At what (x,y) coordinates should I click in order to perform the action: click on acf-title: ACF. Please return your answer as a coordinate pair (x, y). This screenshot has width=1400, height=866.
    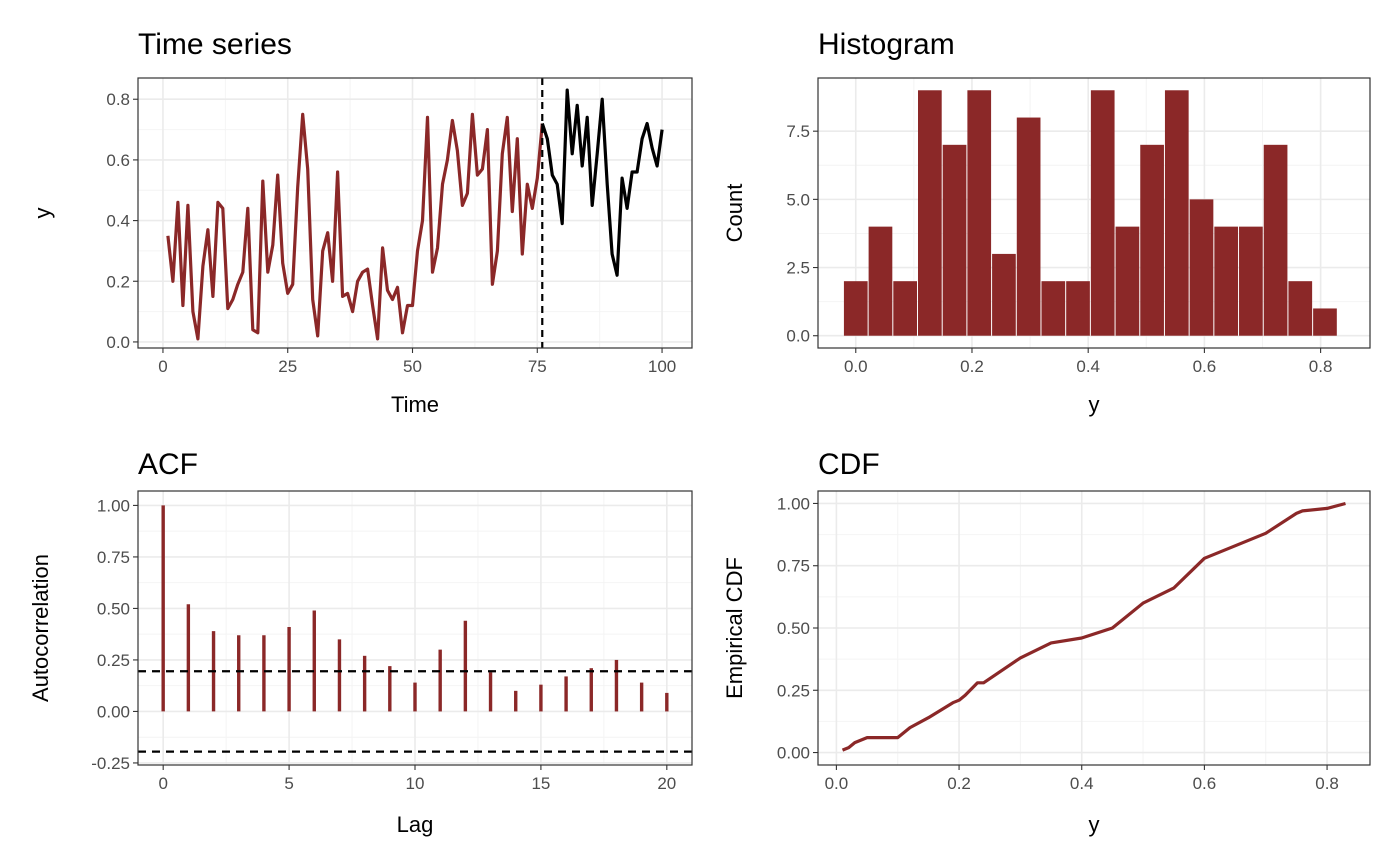
    Looking at the image, I should click on (168, 464).